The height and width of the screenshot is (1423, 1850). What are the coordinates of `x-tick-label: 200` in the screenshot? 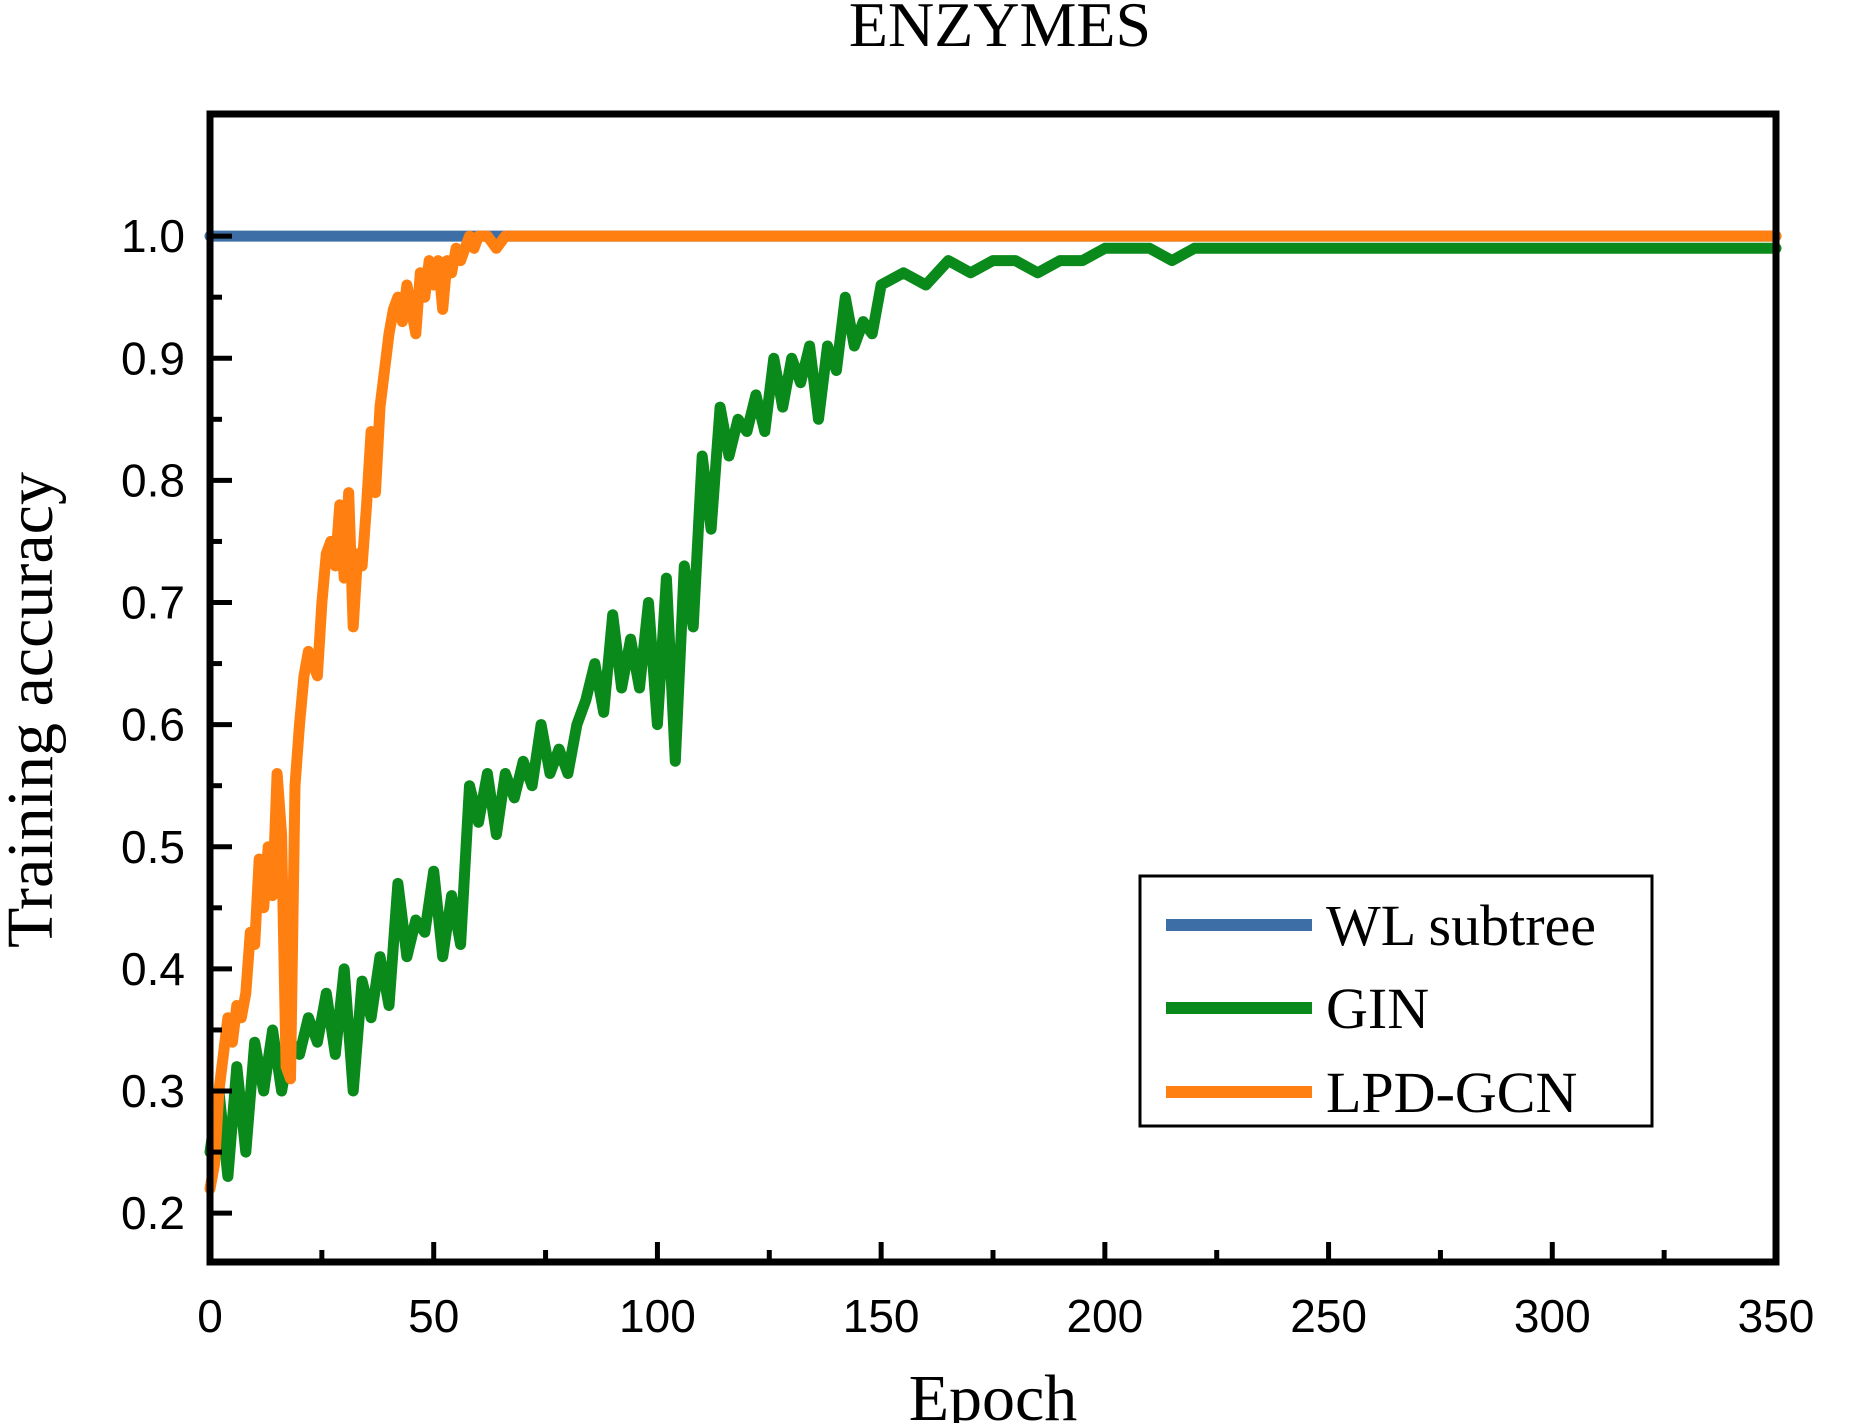 It's located at (1104, 1316).